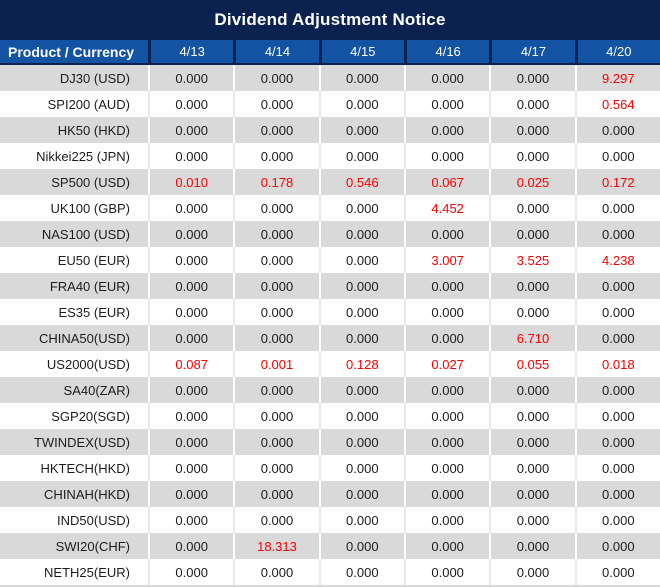 The image size is (660, 587). I want to click on product-cell: CHINAH(HKD), so click(87, 494).